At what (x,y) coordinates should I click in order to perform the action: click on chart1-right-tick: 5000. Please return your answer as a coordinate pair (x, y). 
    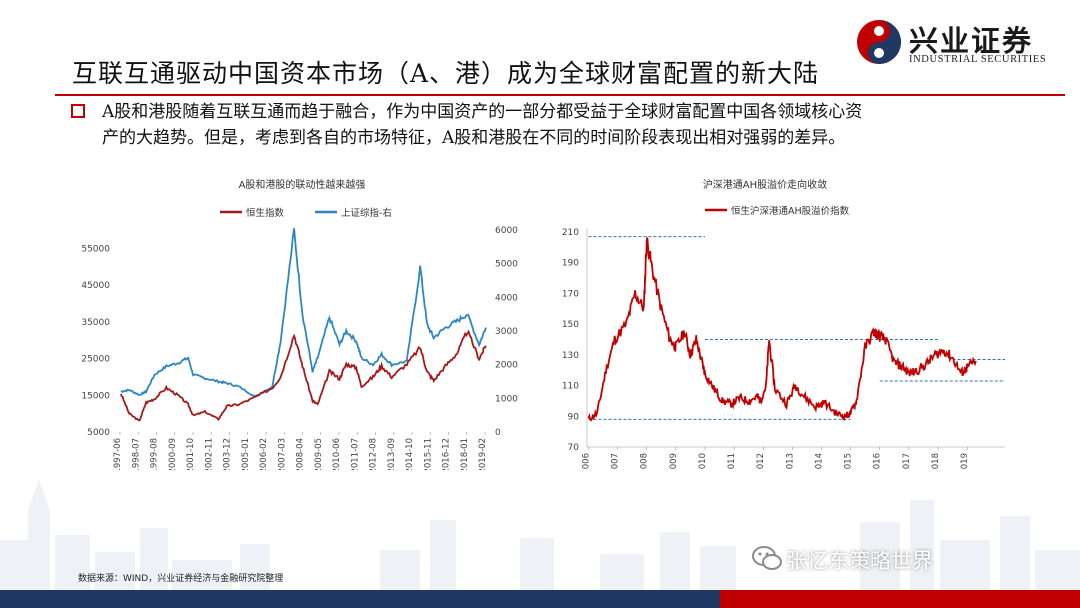
    Looking at the image, I should click on (506, 265).